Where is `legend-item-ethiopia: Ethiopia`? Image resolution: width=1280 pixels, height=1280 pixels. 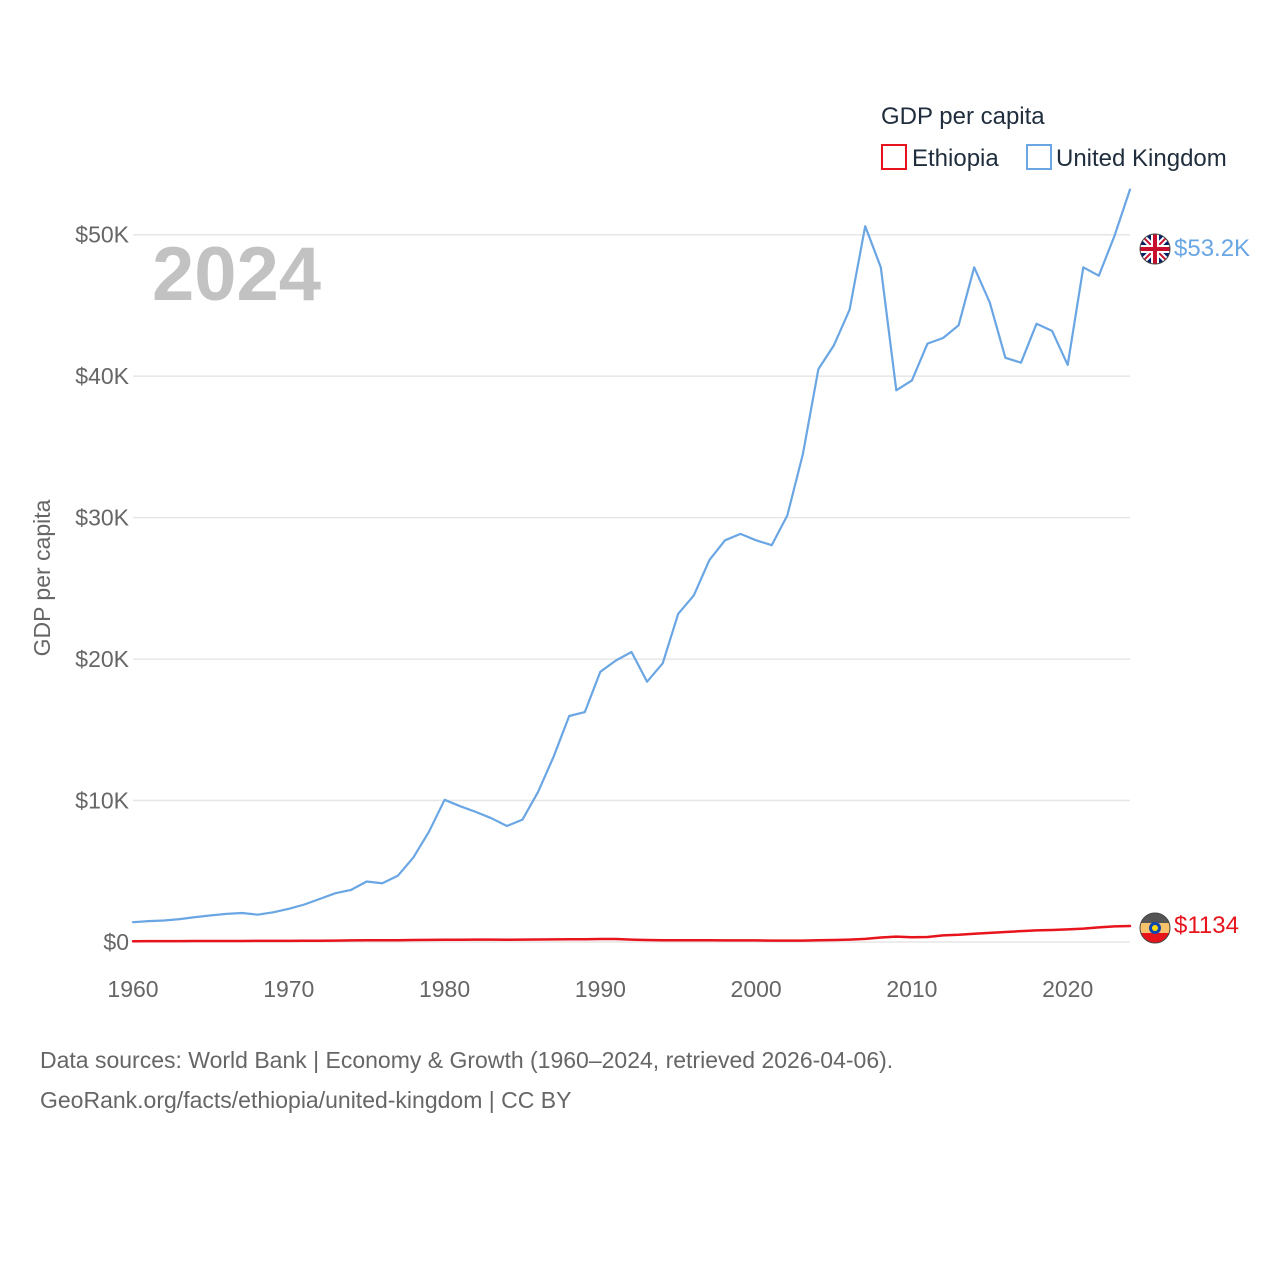 legend-item-ethiopia: Ethiopia is located at coordinates (940, 158).